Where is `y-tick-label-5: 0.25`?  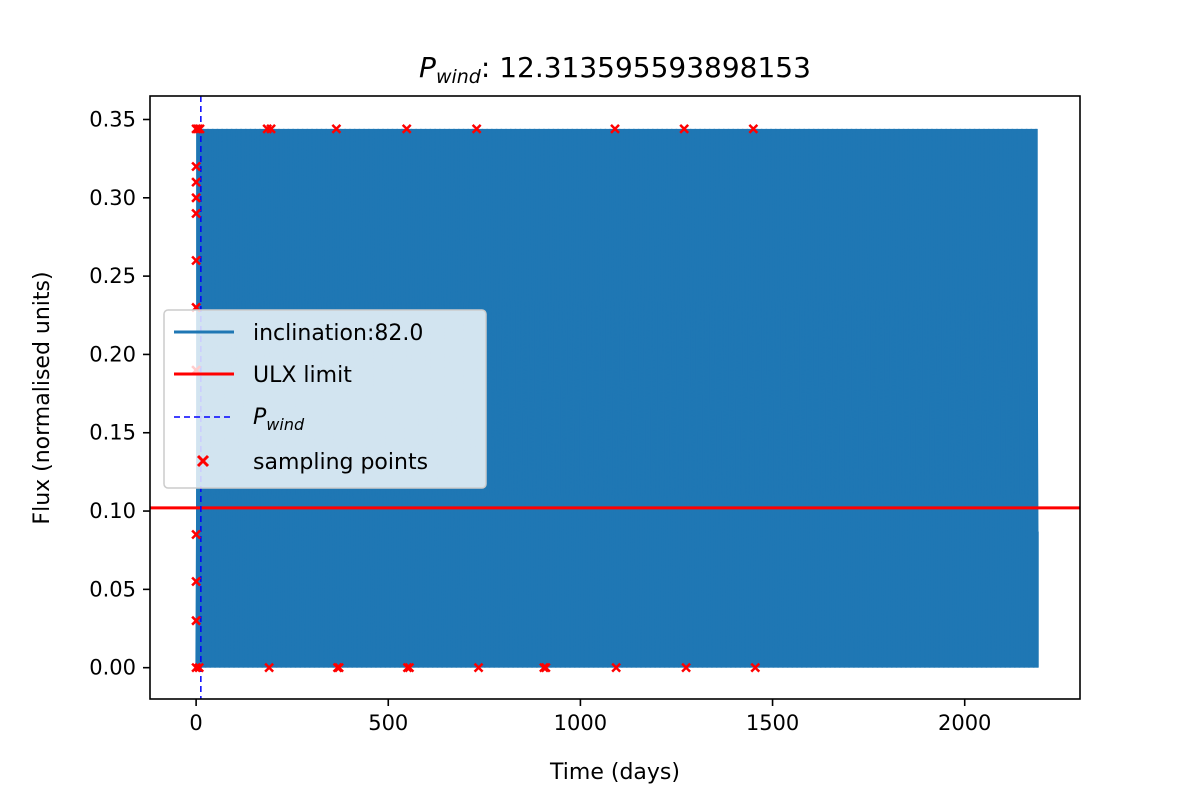 y-tick-label-5: 0.25 is located at coordinates (112, 276).